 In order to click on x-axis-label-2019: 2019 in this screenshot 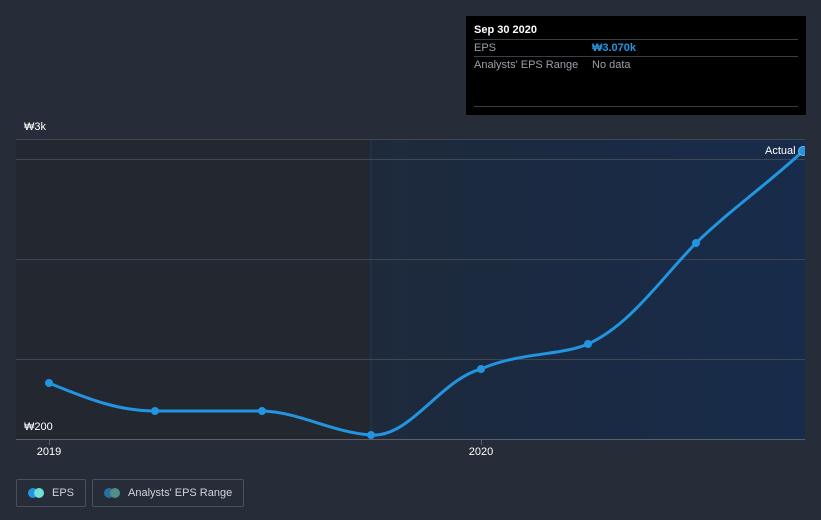, I will do `click(49, 452)`.